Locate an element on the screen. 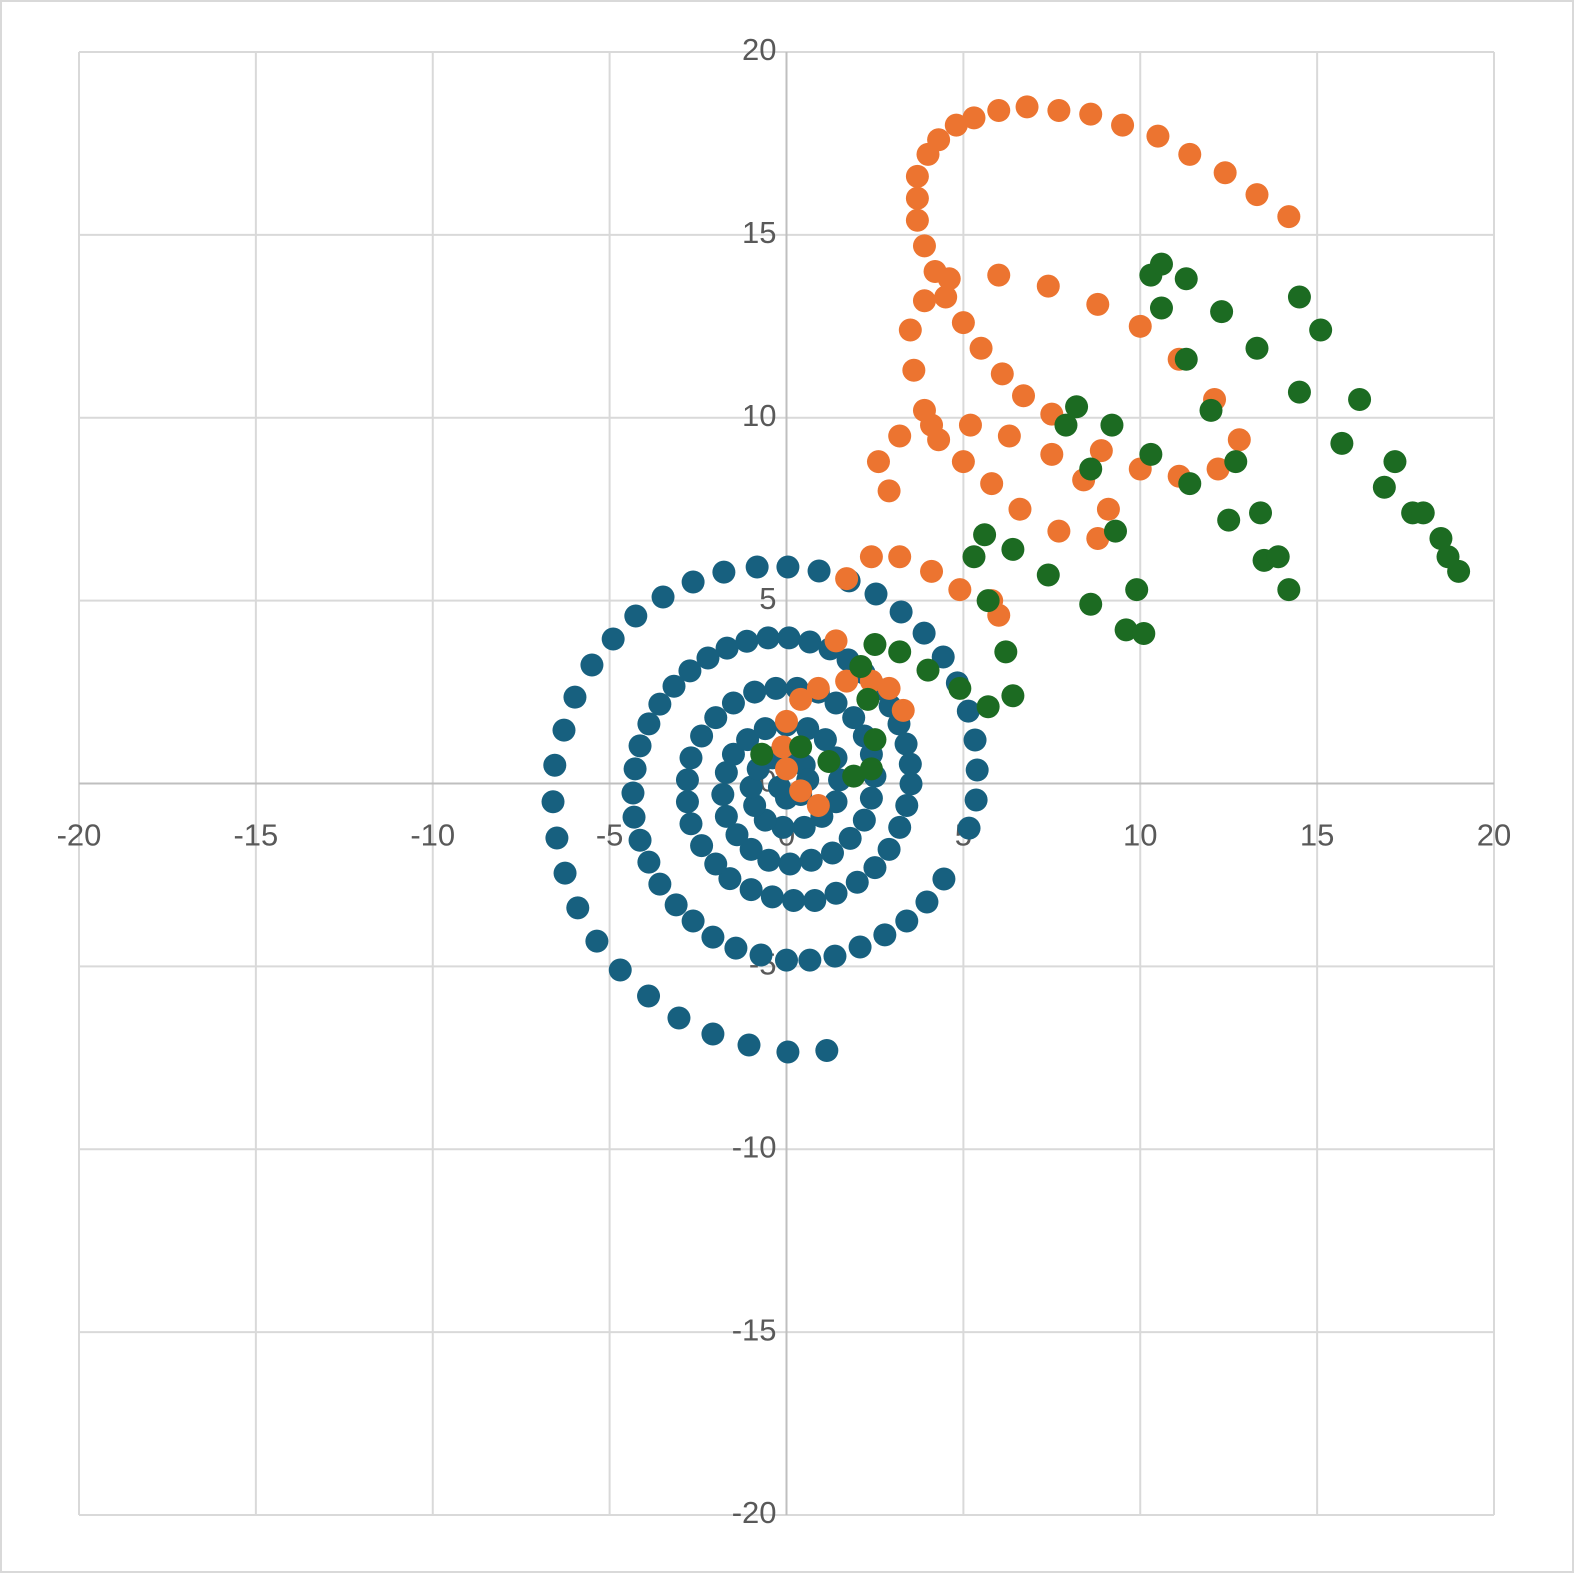 The height and width of the screenshot is (1573, 1574). y-tick-label: 10 is located at coordinates (759, 415).